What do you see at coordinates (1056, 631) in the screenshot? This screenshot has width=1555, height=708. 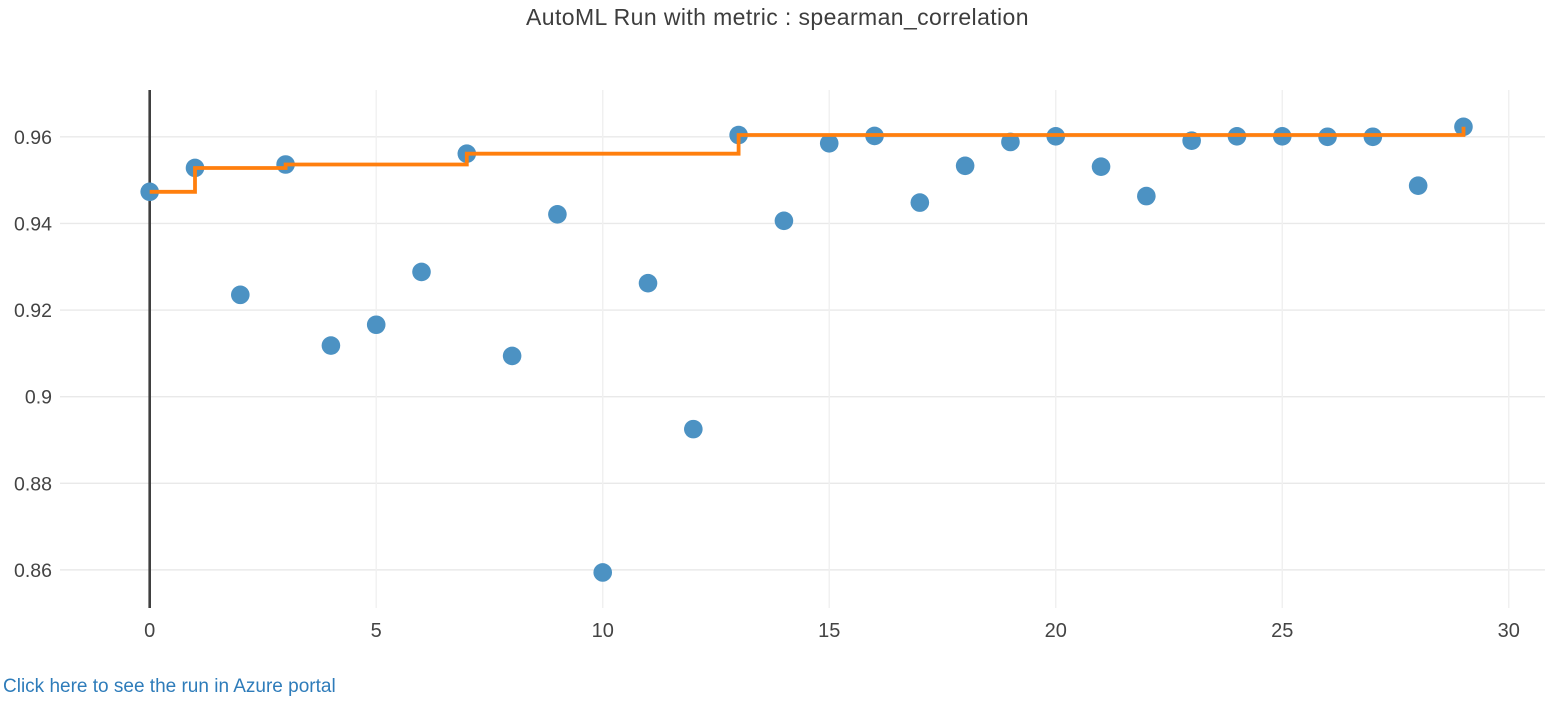 I see `x-tick-label: 20` at bounding box center [1056, 631].